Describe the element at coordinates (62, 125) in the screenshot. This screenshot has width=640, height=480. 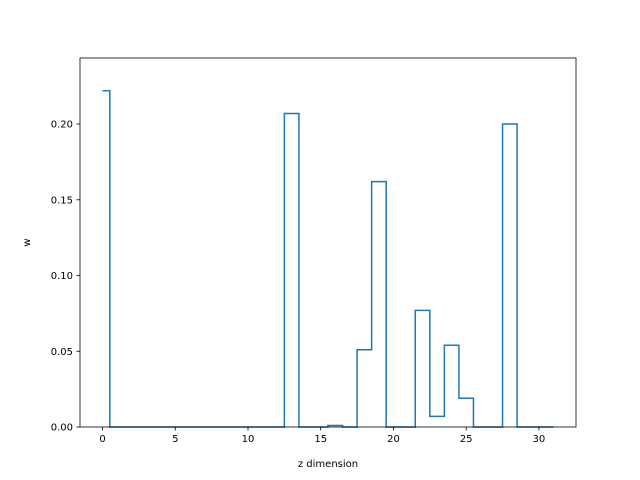
I see `y-tick-label: 0.20` at that location.